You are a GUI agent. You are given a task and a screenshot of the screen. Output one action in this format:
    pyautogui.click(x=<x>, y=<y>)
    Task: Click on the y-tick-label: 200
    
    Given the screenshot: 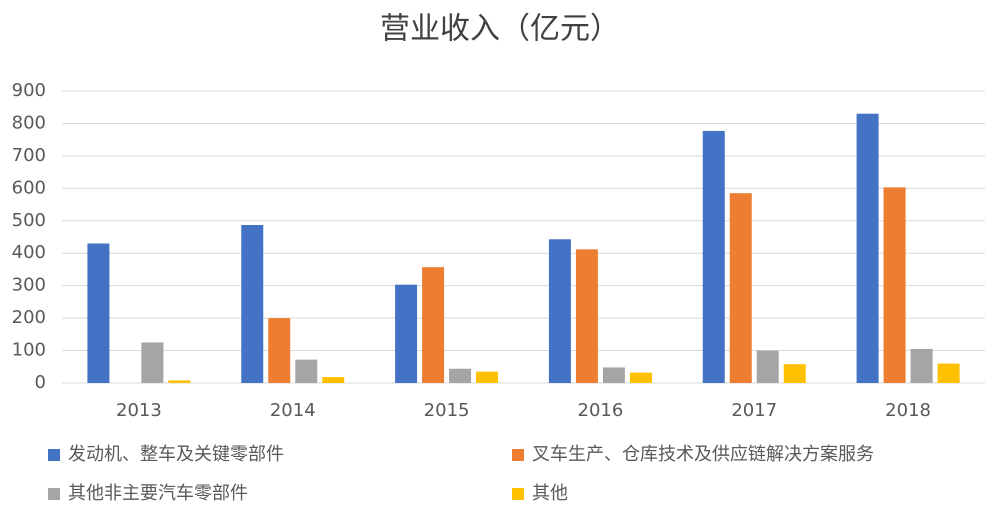 What is the action you would take?
    pyautogui.click(x=29, y=317)
    